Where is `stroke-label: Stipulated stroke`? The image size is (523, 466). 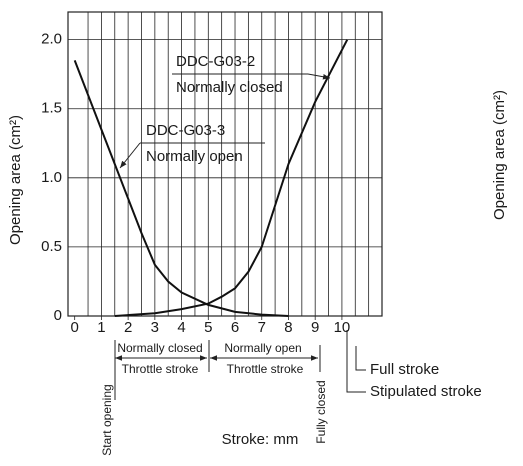
stroke-label: Stipulated stroke is located at coordinates (426, 391).